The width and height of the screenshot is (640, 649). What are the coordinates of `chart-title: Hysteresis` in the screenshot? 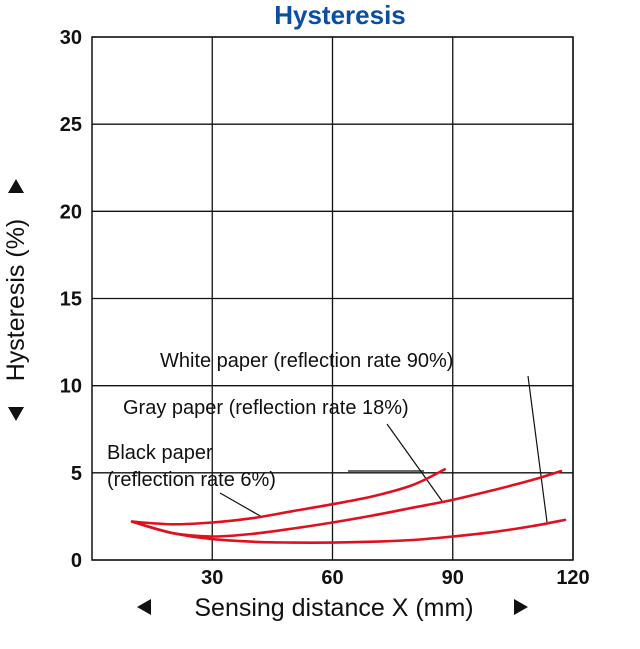 It's located at (340, 15).